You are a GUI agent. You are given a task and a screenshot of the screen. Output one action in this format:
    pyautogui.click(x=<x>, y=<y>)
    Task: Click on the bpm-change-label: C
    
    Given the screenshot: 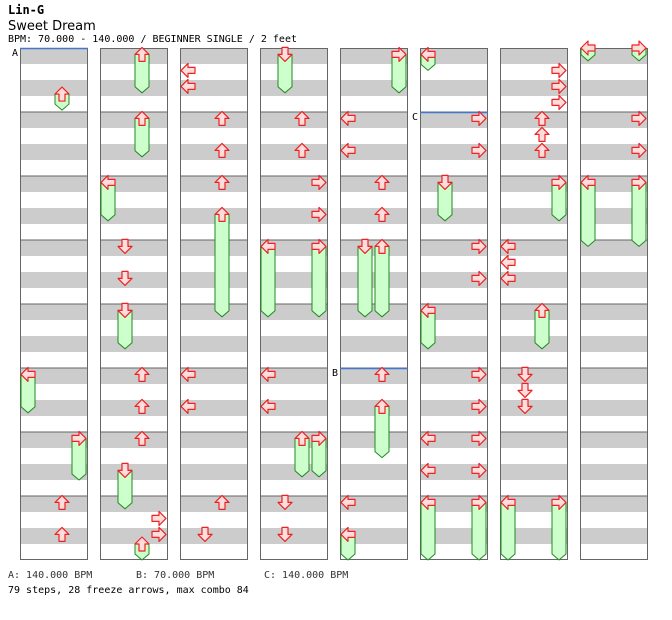 What is the action you would take?
    pyautogui.click(x=415, y=117)
    